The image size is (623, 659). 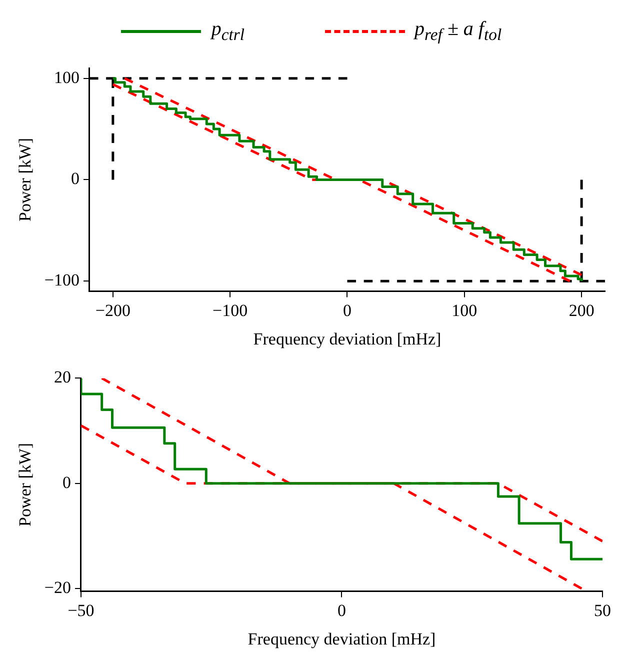 I want to click on x-tick-label: 100, so click(x=465, y=310).